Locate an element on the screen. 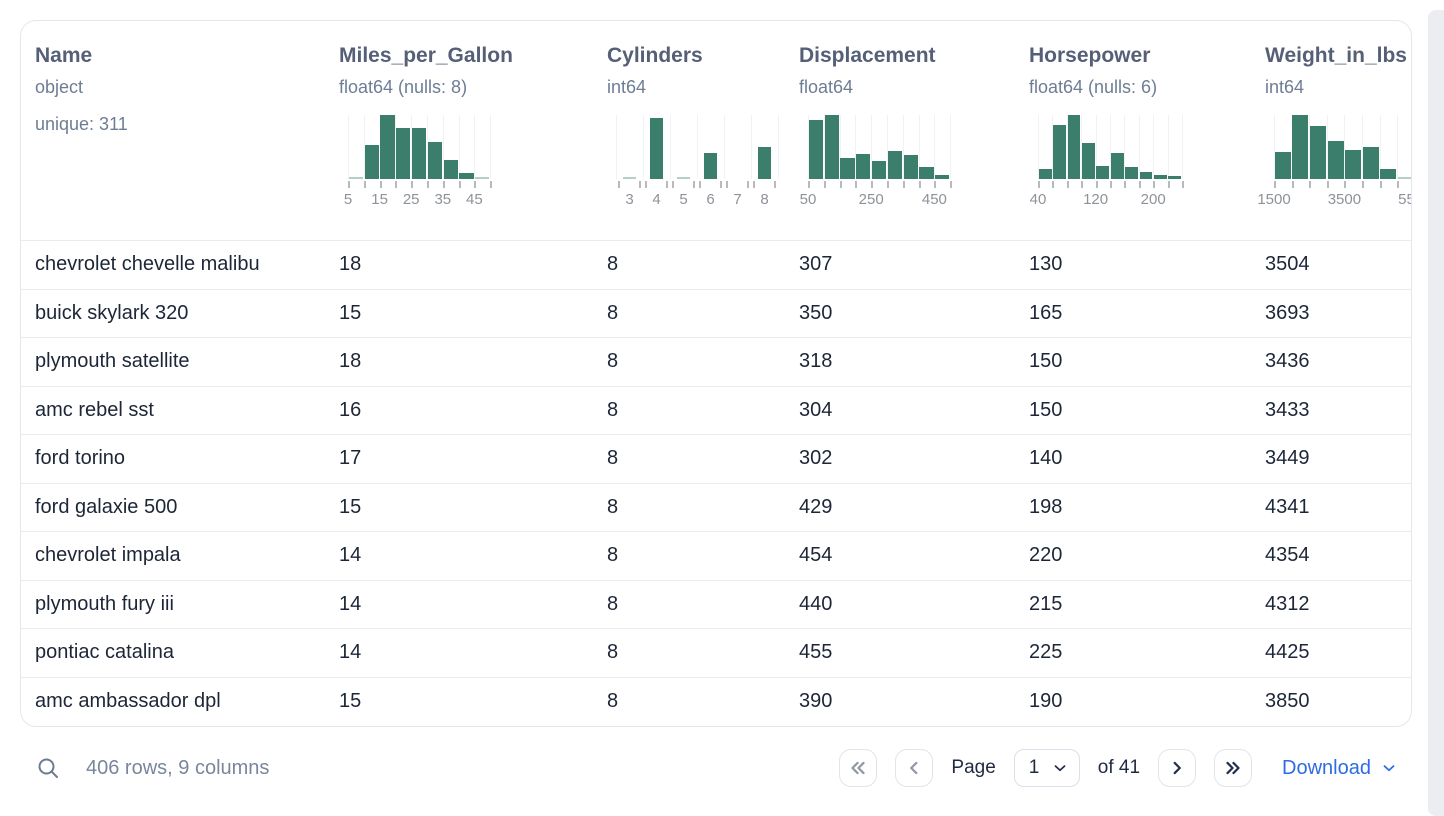 The width and height of the screenshot is (1444, 816). axis-tick-label: 6 is located at coordinates (710, 199).